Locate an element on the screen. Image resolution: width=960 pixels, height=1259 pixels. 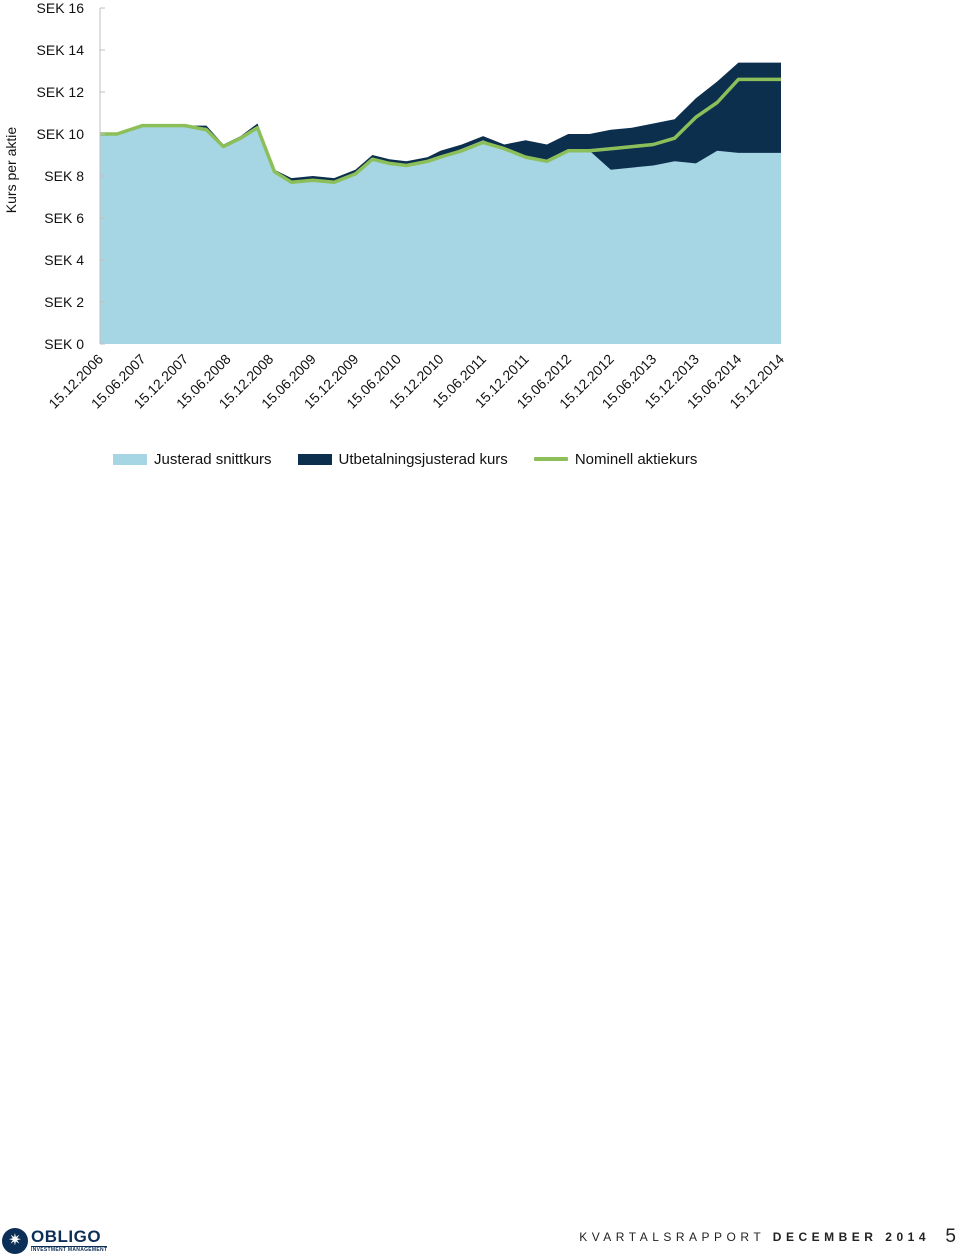
legend-swatch-utbetalning is located at coordinates (314, 459).